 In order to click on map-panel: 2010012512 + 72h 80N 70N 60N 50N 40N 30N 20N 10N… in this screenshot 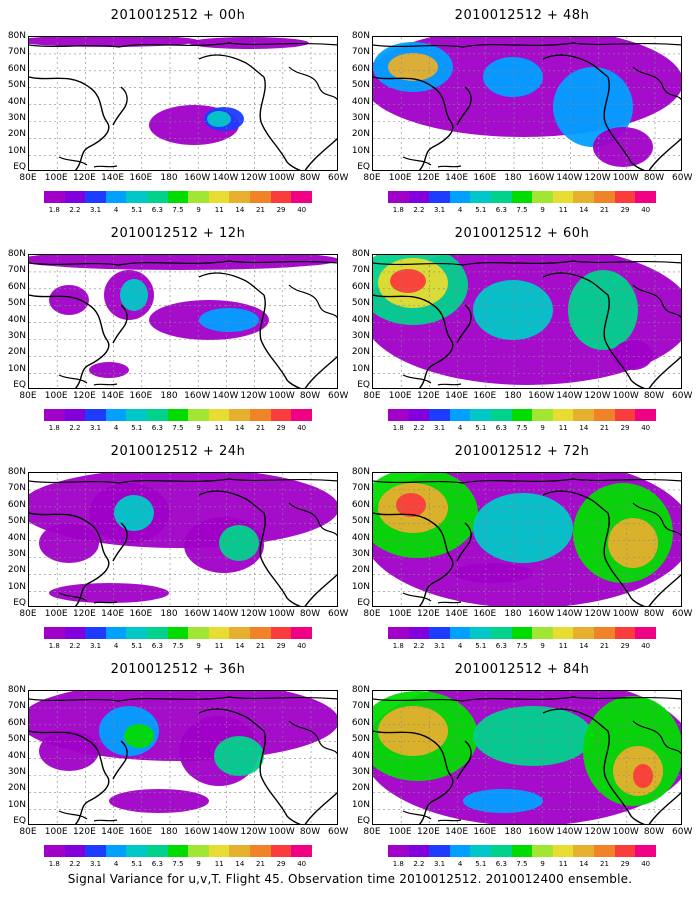, I will do `click(522, 556)`.